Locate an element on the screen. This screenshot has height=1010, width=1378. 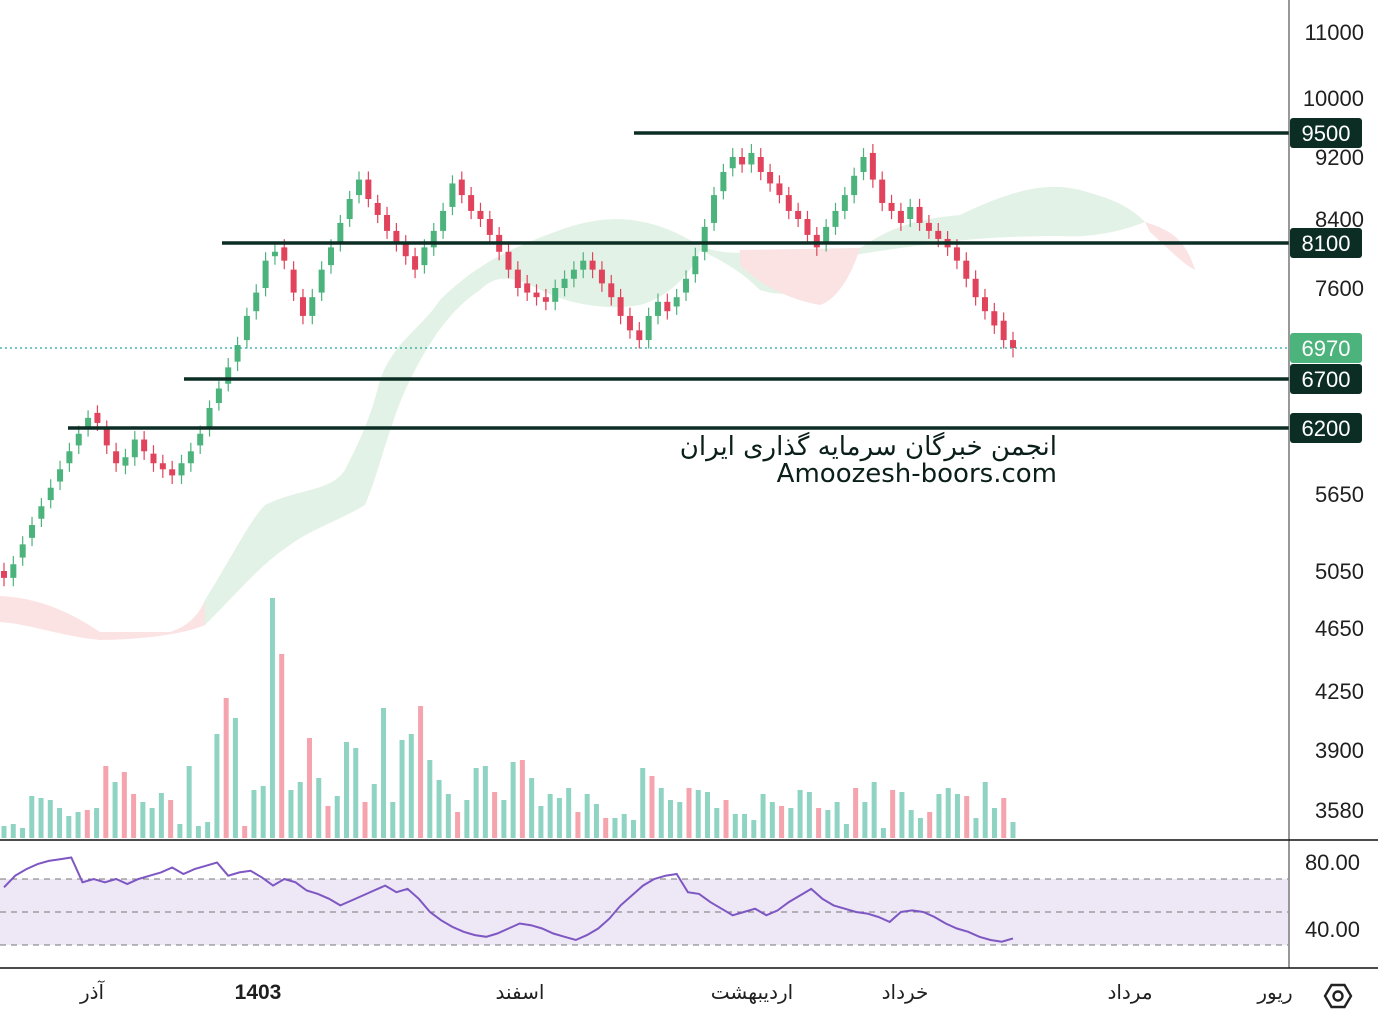
price-tick-label: 7600 is located at coordinates (1339, 288).